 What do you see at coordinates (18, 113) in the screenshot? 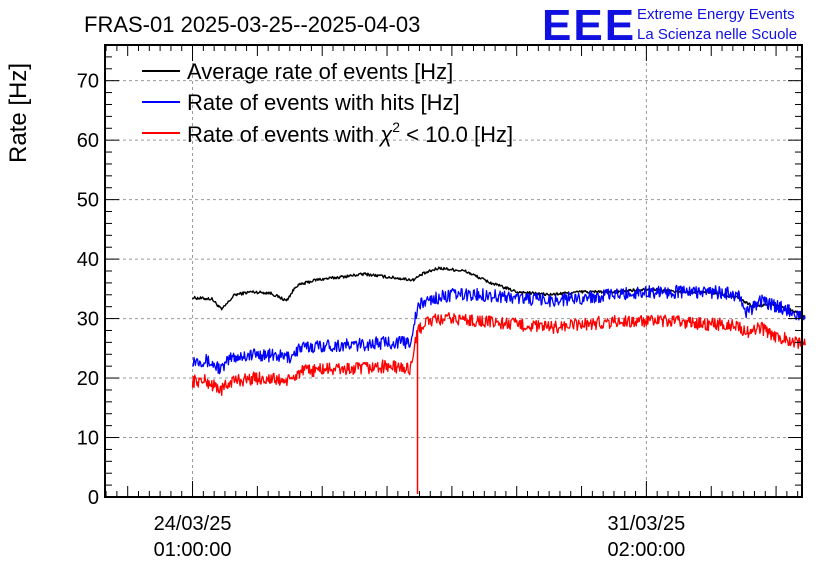
I see `y-axis-label: Rate [Hz]` at bounding box center [18, 113].